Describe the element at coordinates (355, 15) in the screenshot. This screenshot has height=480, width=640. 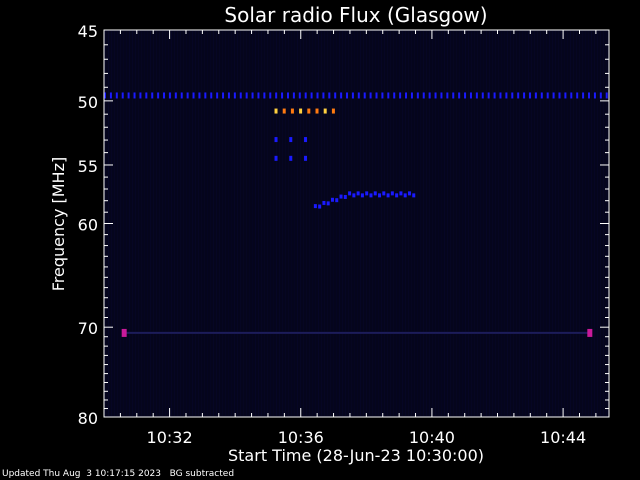
I see `chart-title: Solar radio Flux (Glasgow)` at that location.